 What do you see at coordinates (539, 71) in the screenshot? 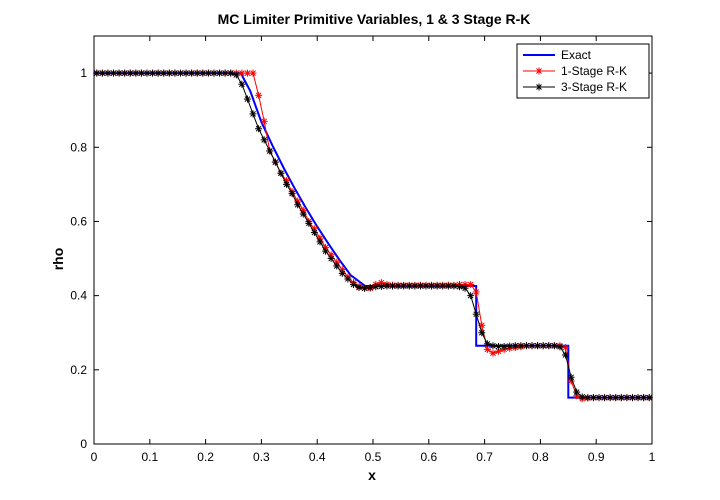
I see `legend-marker-1-stage-r-k` at bounding box center [539, 71].